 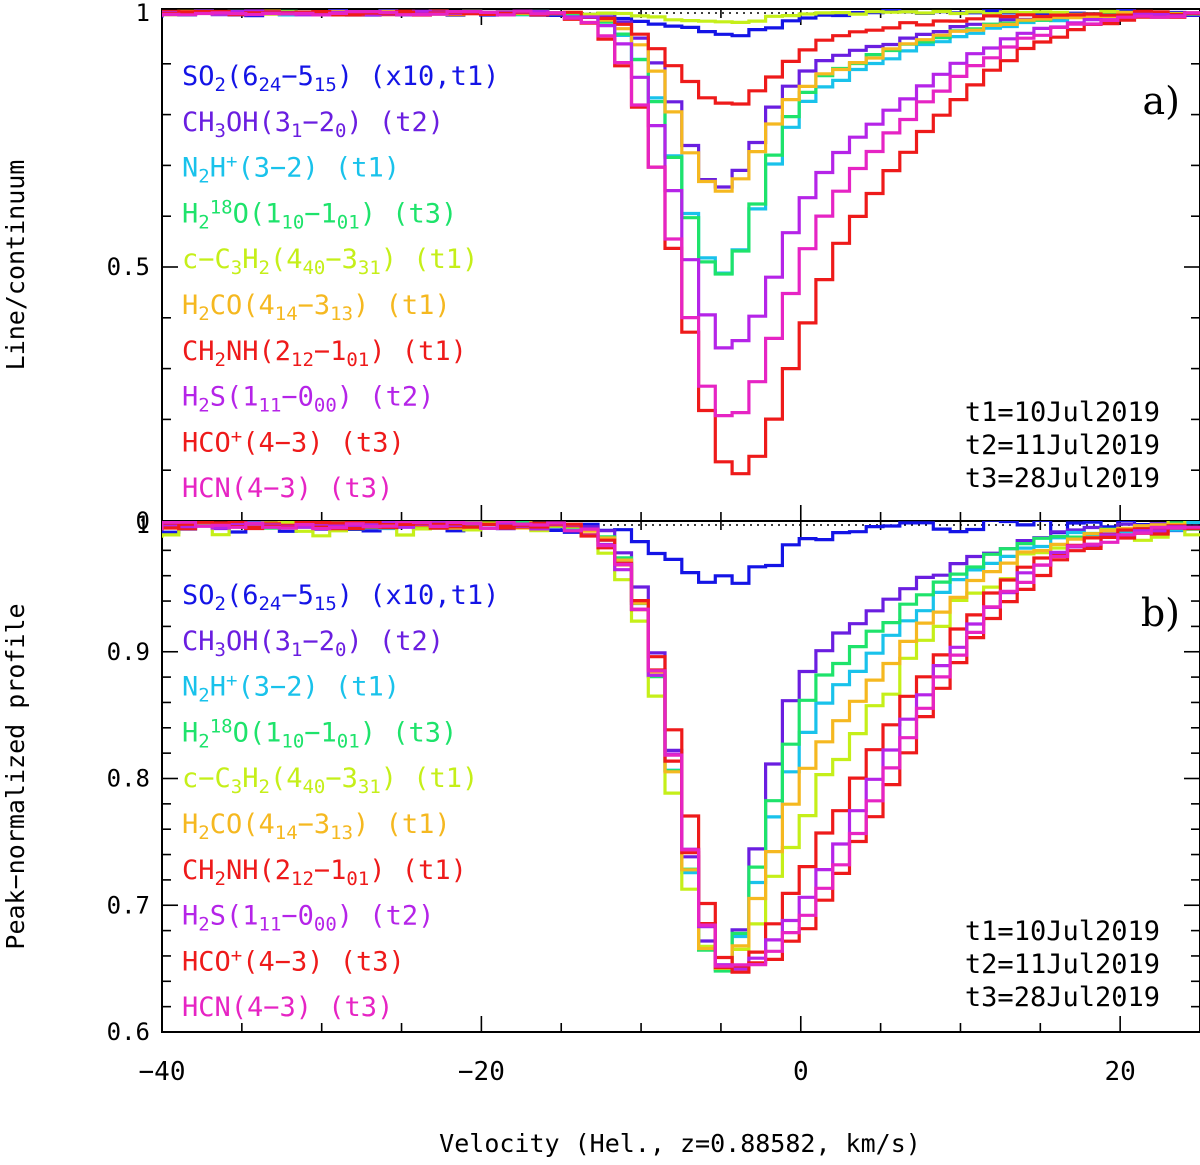 I want to click on x-tick-label: −40, so click(x=162, y=1072).